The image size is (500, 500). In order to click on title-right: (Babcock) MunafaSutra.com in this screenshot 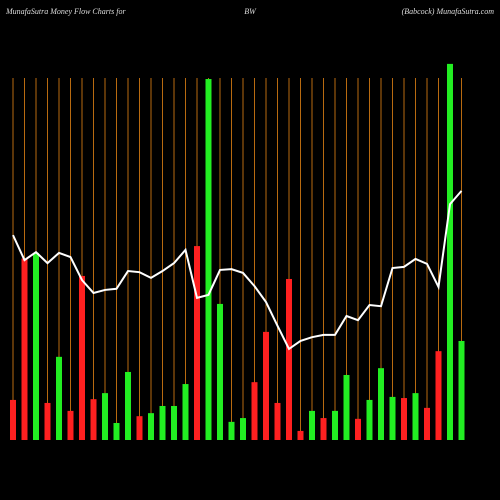, I will do `click(448, 11)`.